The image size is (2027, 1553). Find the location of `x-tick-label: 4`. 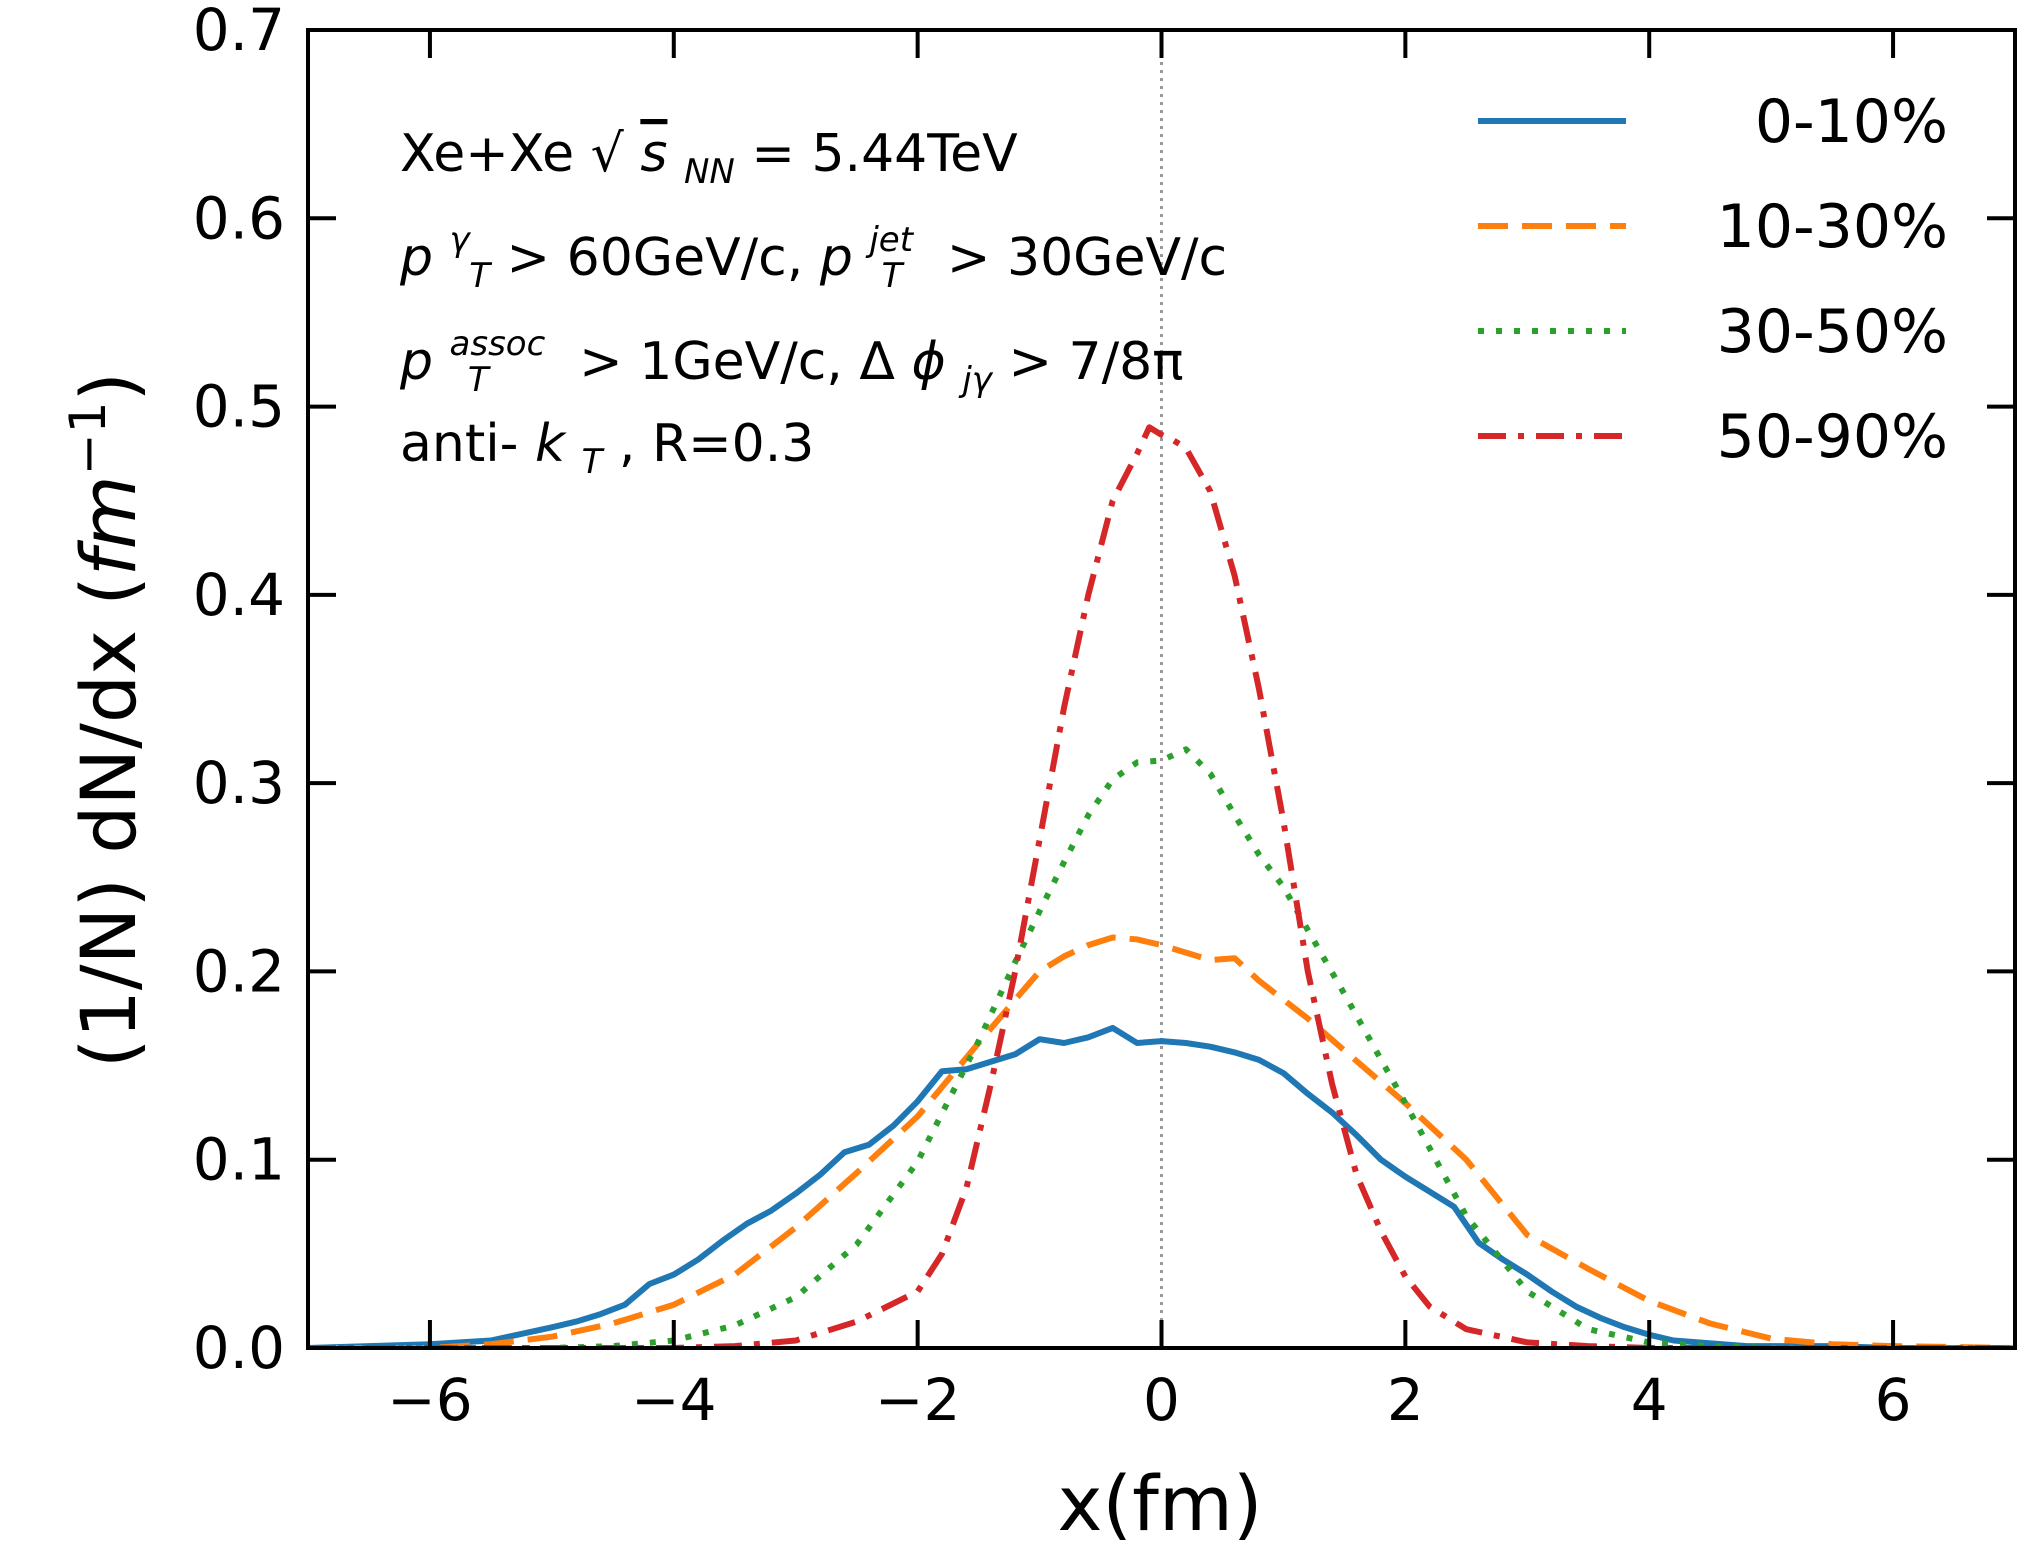

x-tick-label: 4 is located at coordinates (1649, 1400).